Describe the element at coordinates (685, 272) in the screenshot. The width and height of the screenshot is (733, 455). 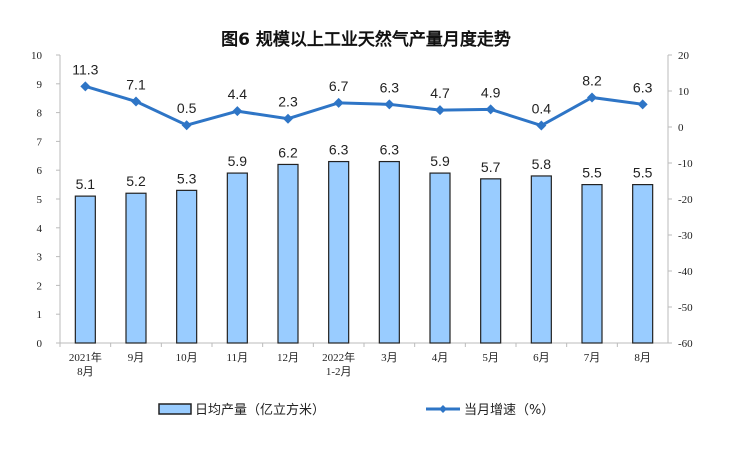
I see `right-tick-label: -40` at that location.